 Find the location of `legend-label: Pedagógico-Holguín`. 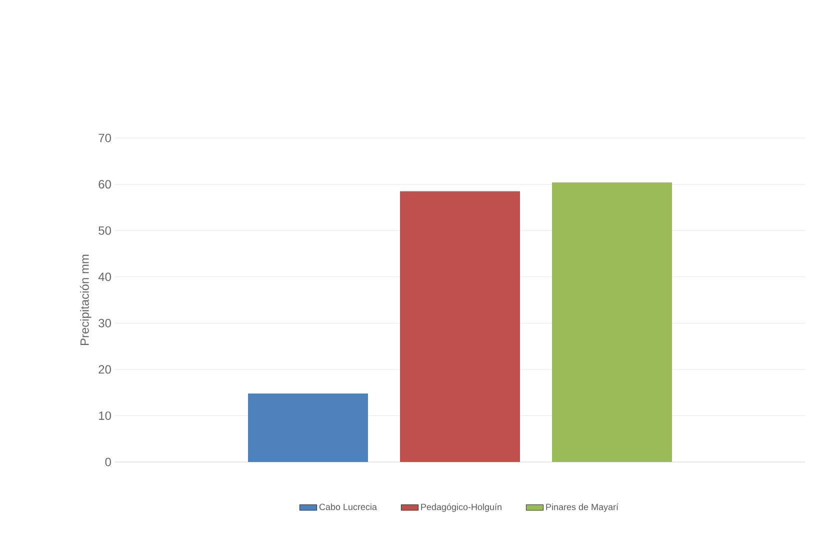

legend-label: Pedagógico-Holguín is located at coordinates (461, 507).